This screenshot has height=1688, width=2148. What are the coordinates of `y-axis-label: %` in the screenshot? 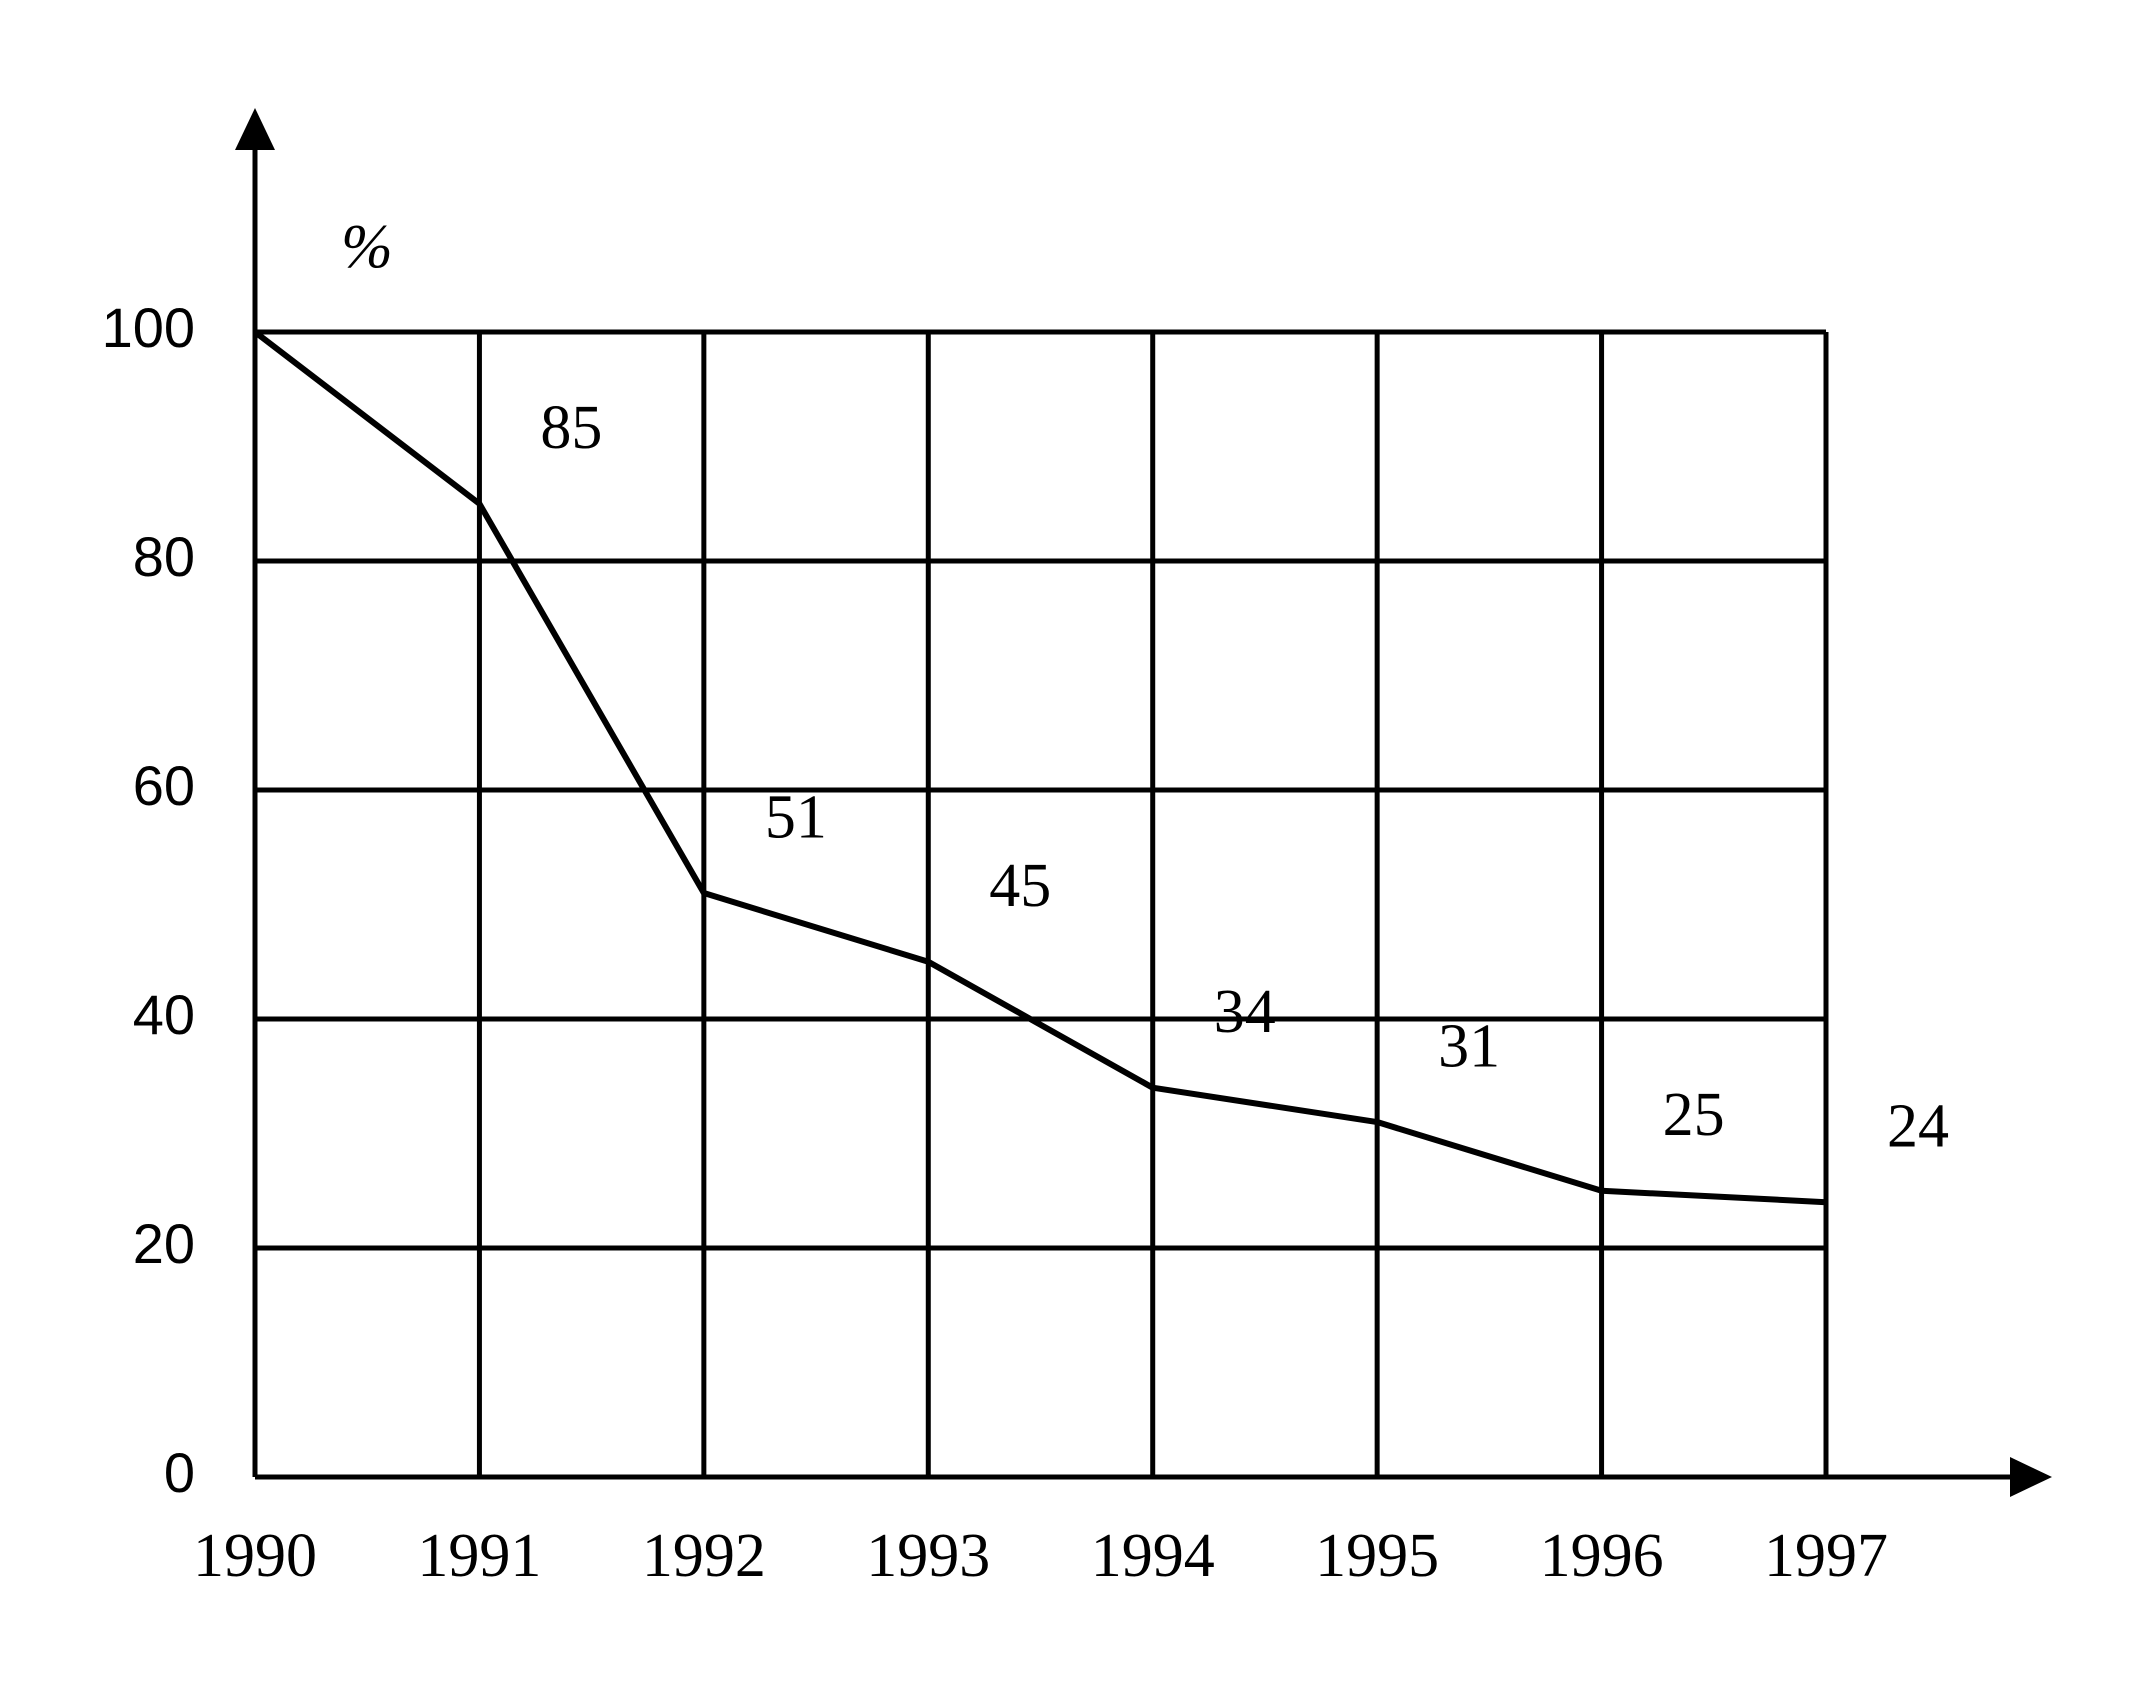 It's located at (367, 247).